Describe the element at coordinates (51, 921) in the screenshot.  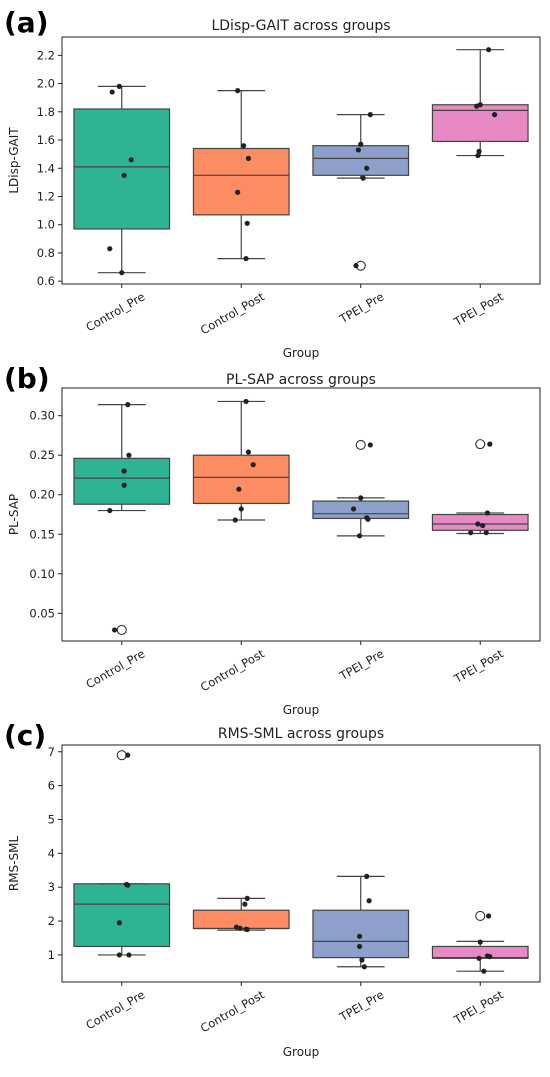
I see `y-tick-label: 2` at that location.